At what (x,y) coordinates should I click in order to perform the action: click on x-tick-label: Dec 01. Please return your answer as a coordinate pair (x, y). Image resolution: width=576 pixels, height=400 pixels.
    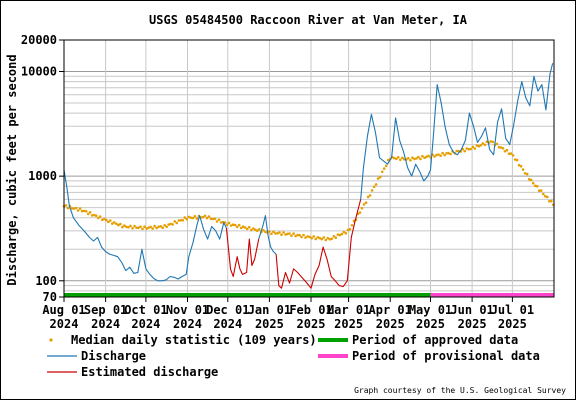
    Looking at the image, I should click on (227, 310).